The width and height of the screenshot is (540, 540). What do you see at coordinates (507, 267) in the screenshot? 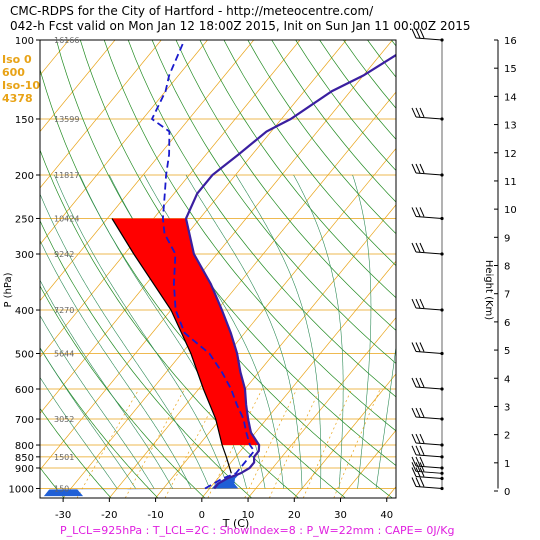
I see `height-tick-label: 8` at bounding box center [507, 267].